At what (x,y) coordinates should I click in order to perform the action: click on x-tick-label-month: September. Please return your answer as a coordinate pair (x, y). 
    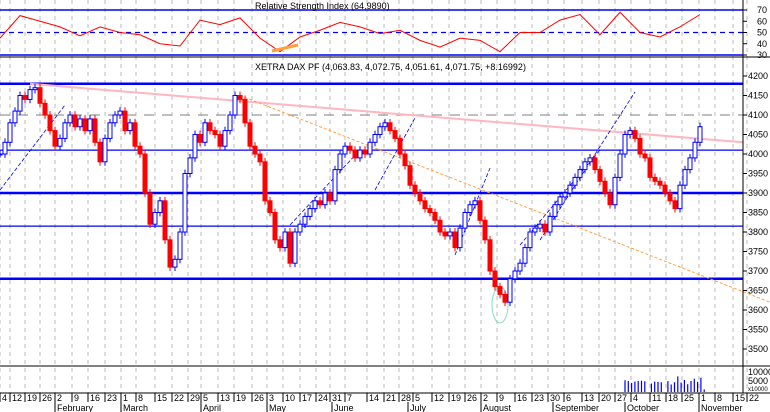
    Looking at the image, I should click on (577, 407).